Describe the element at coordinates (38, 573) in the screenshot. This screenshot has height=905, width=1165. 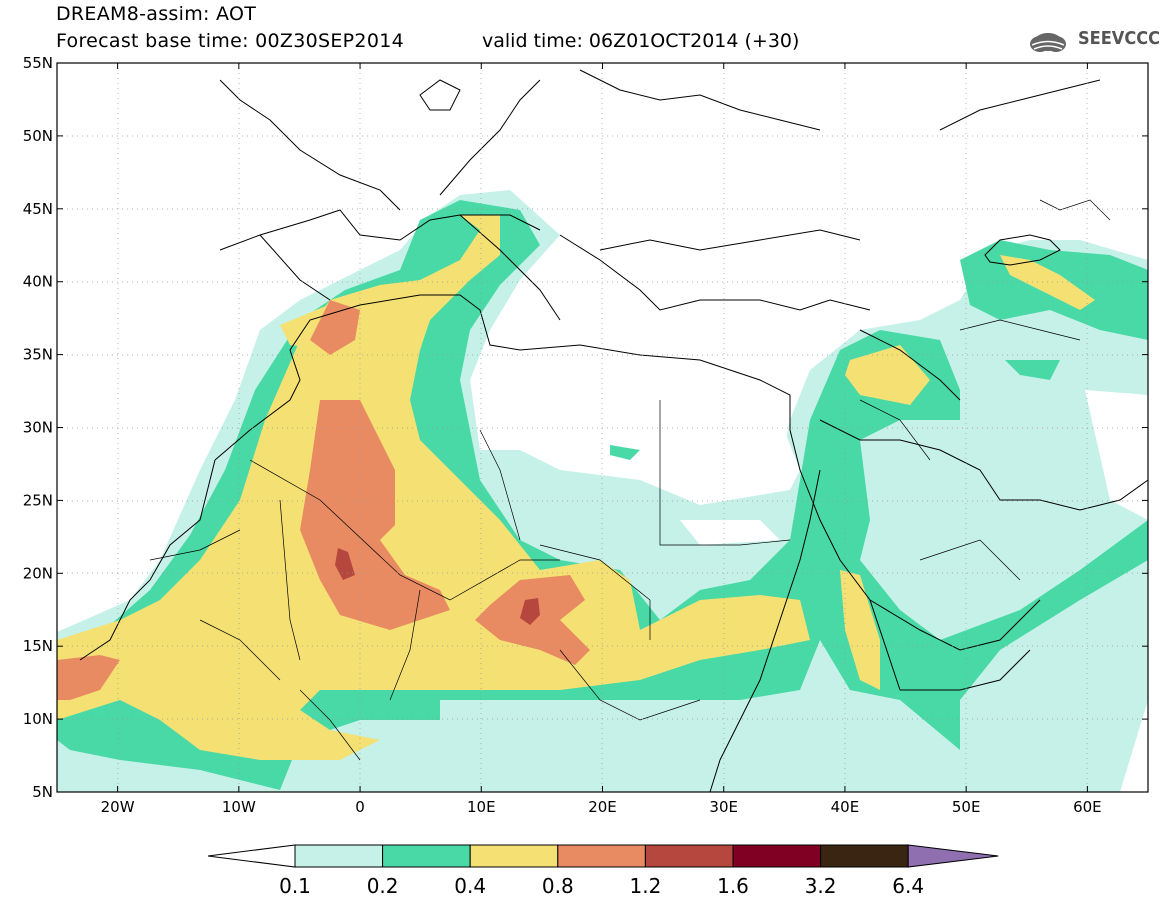
I see `lat-tick-label: 20N` at that location.